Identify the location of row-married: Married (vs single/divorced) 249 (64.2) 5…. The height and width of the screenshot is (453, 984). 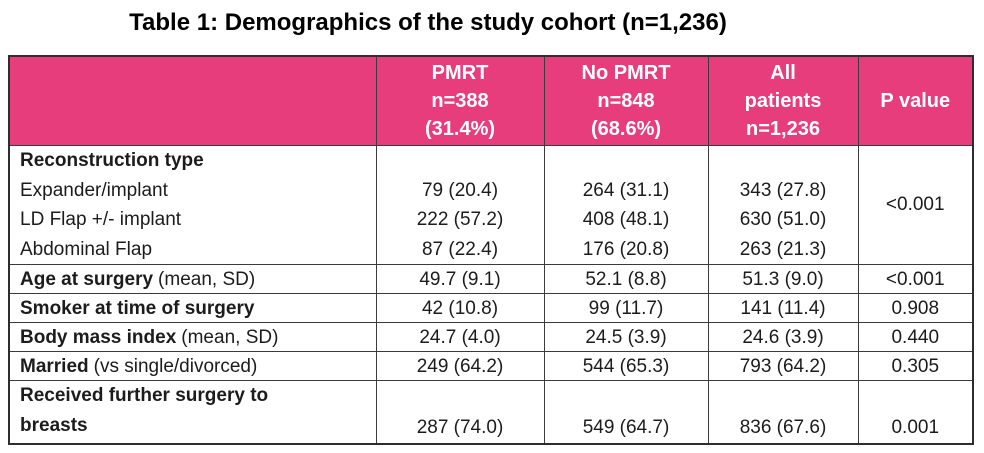
(491, 366).